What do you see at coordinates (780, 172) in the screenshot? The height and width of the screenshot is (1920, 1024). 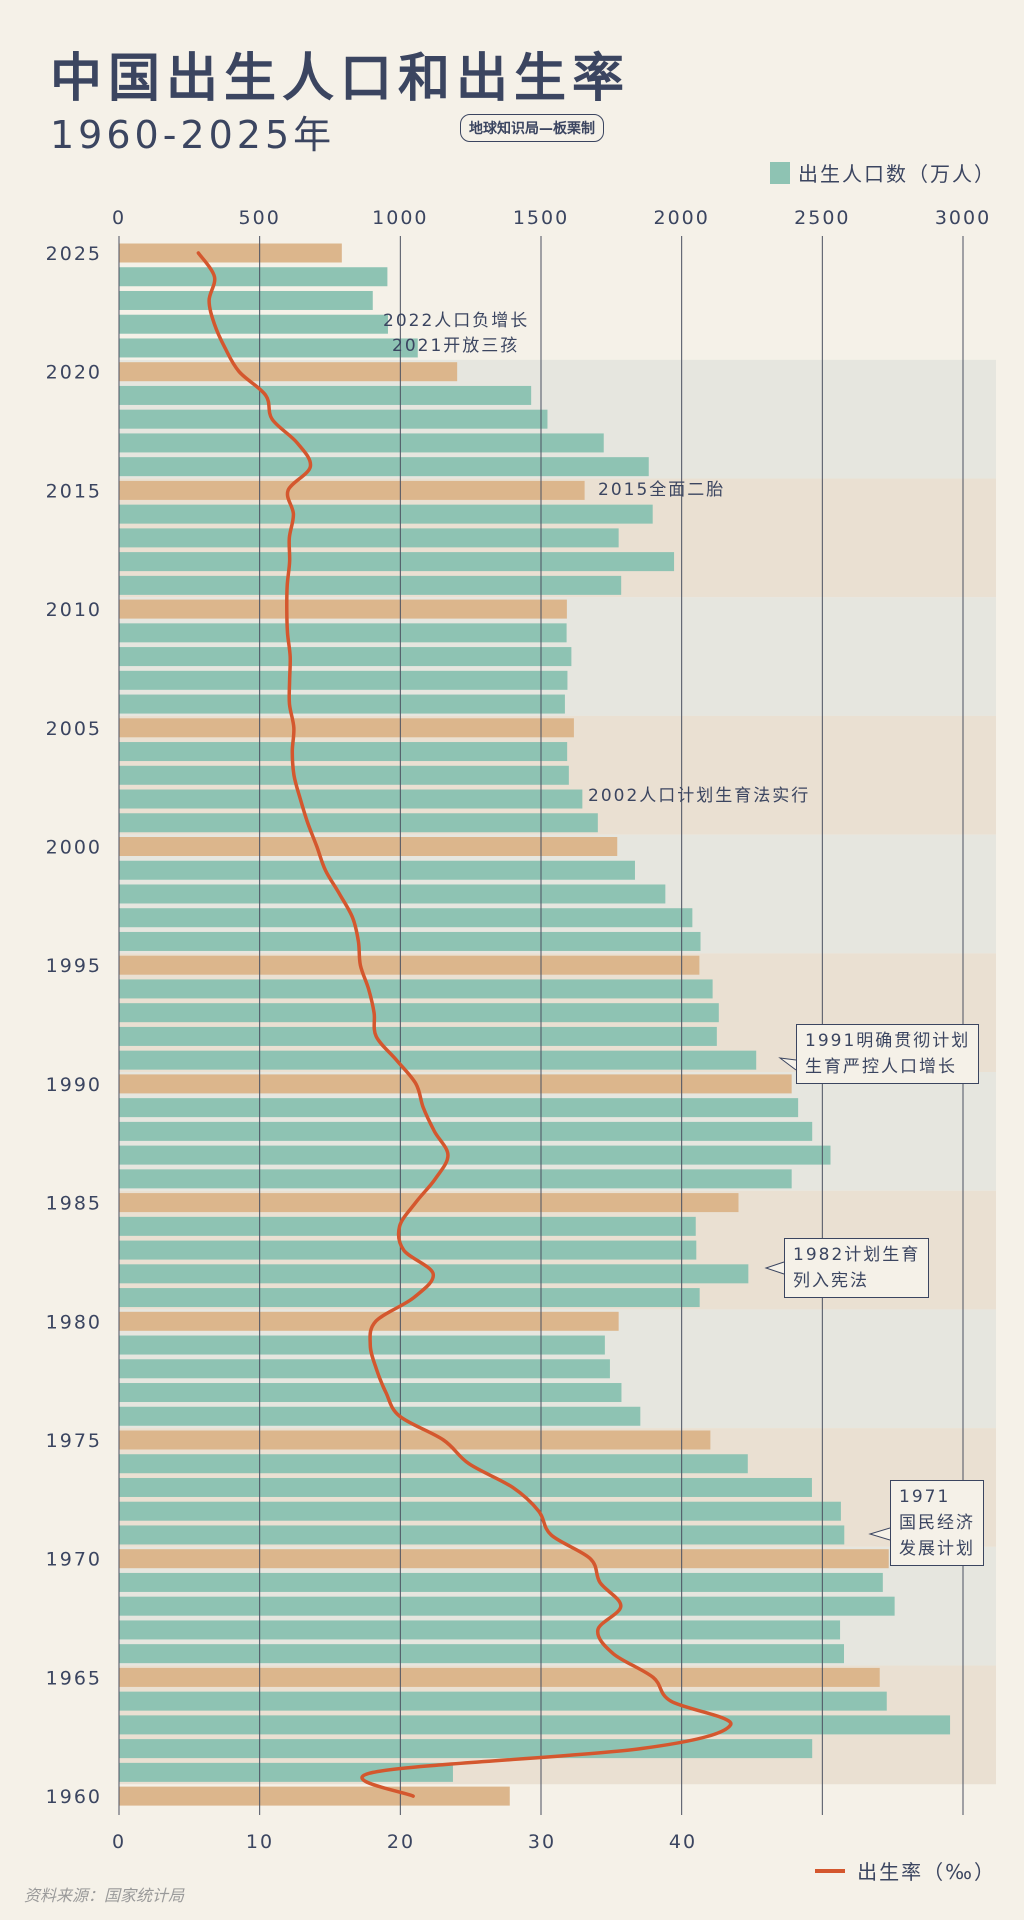 I see `legend-bar-swatch` at bounding box center [780, 172].